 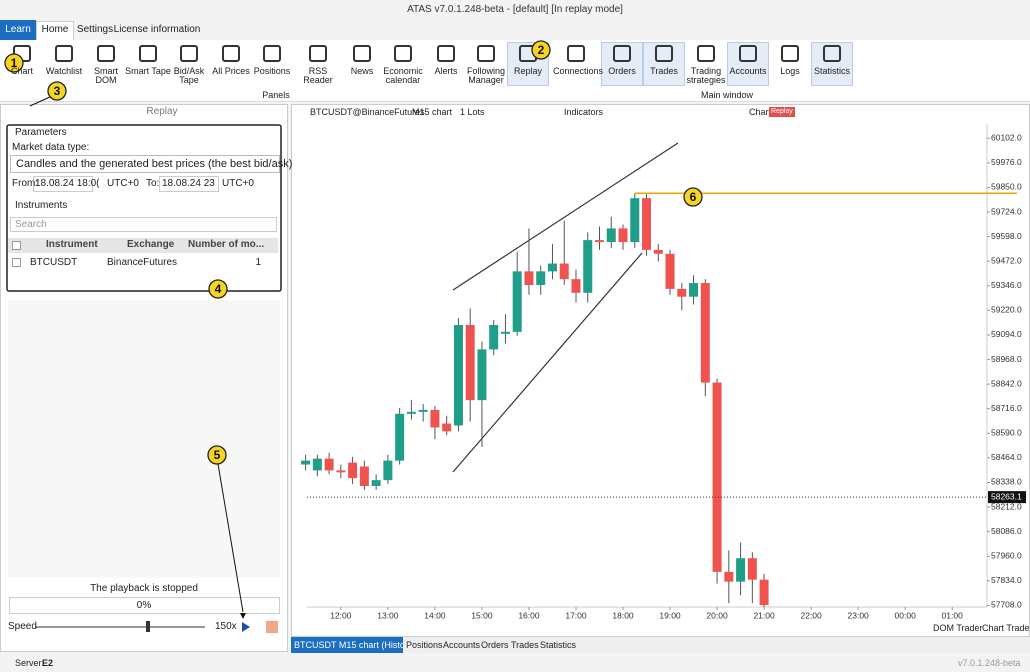 I want to click on x-tick-label: 00:00, so click(x=906, y=615).